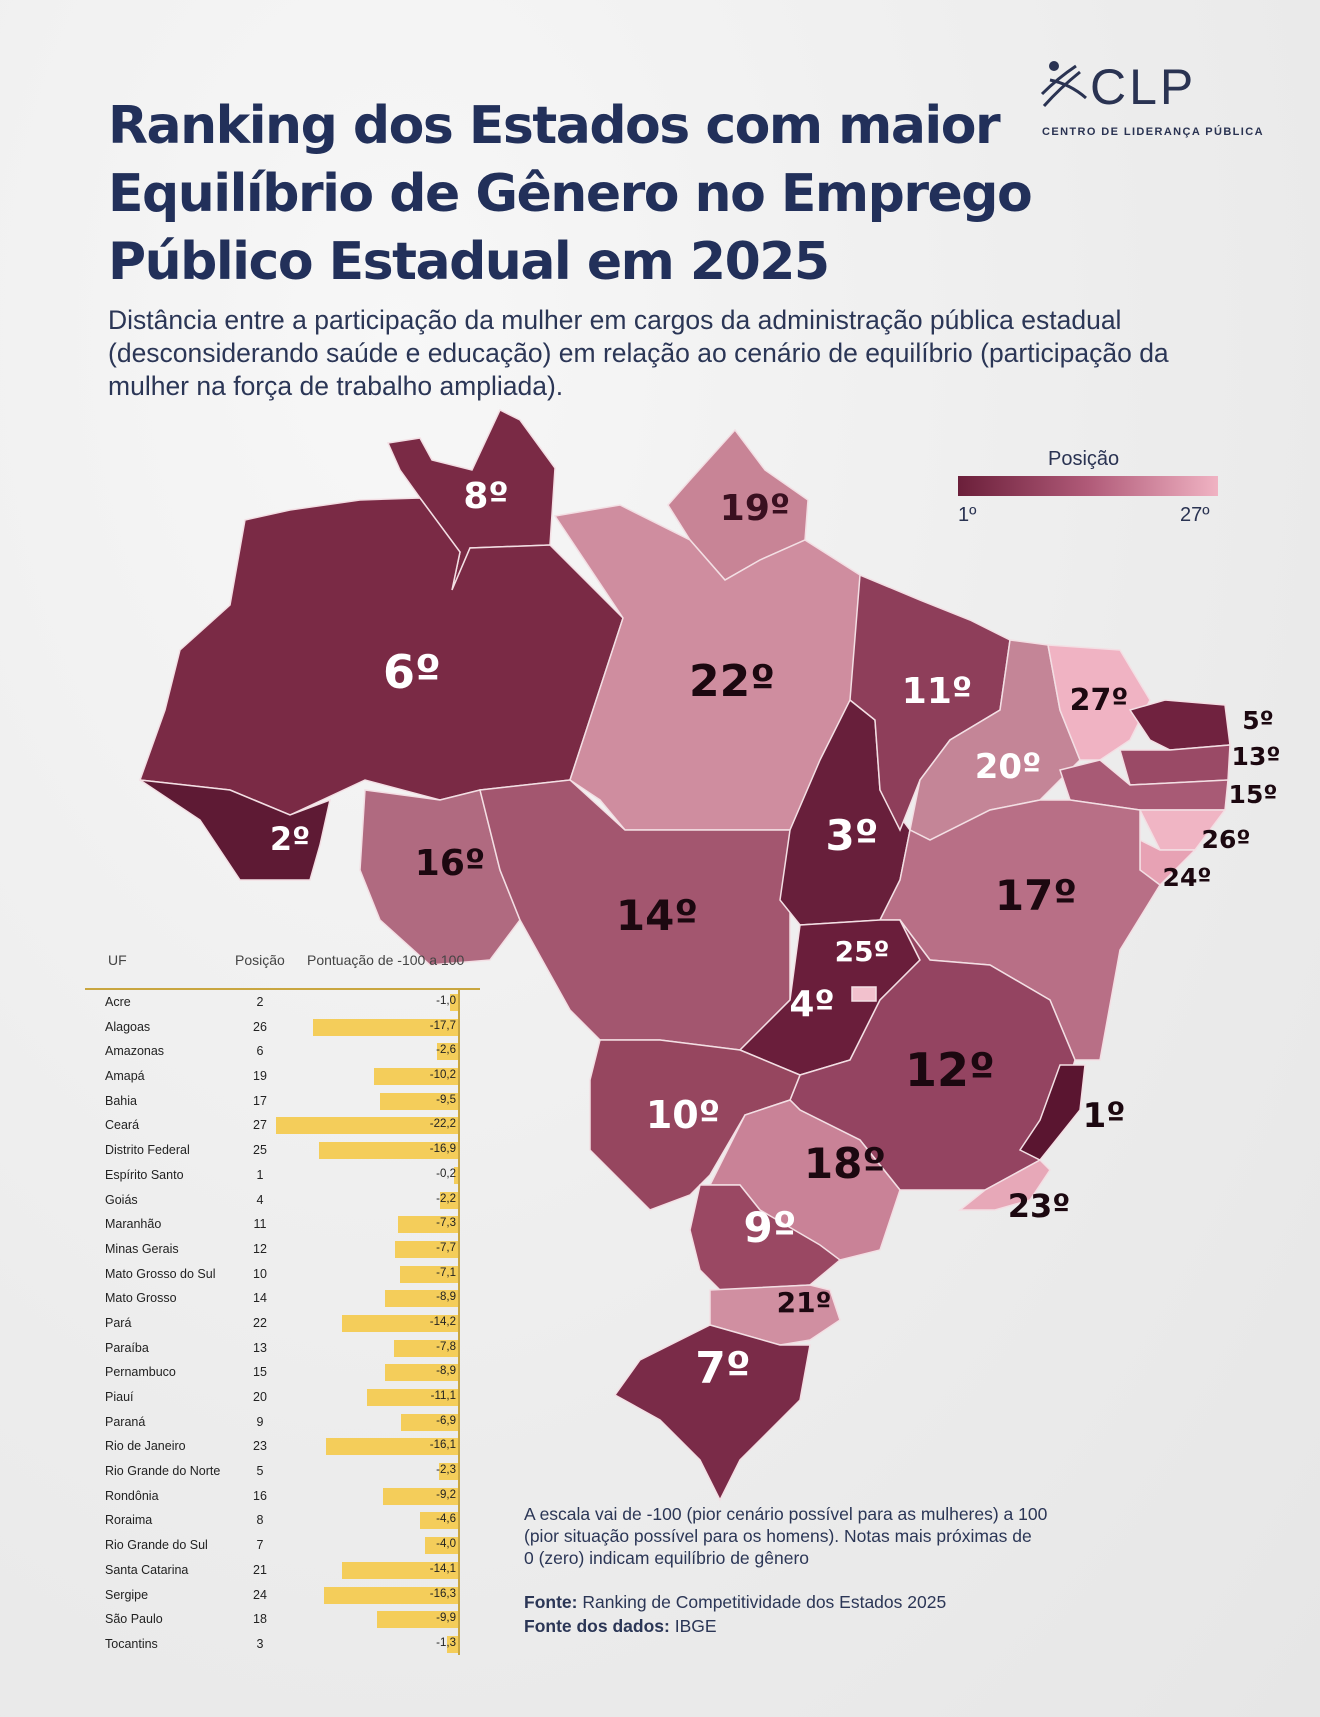 The image size is (1320, 1717). I want to click on row-score: -7,8, so click(446, 1346).